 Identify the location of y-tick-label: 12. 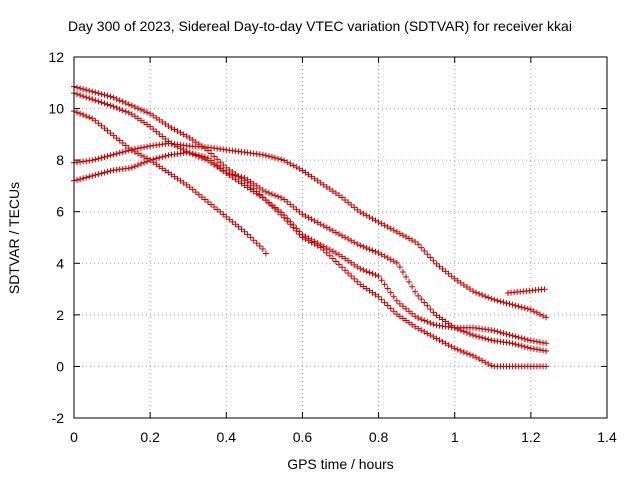
(56, 57).